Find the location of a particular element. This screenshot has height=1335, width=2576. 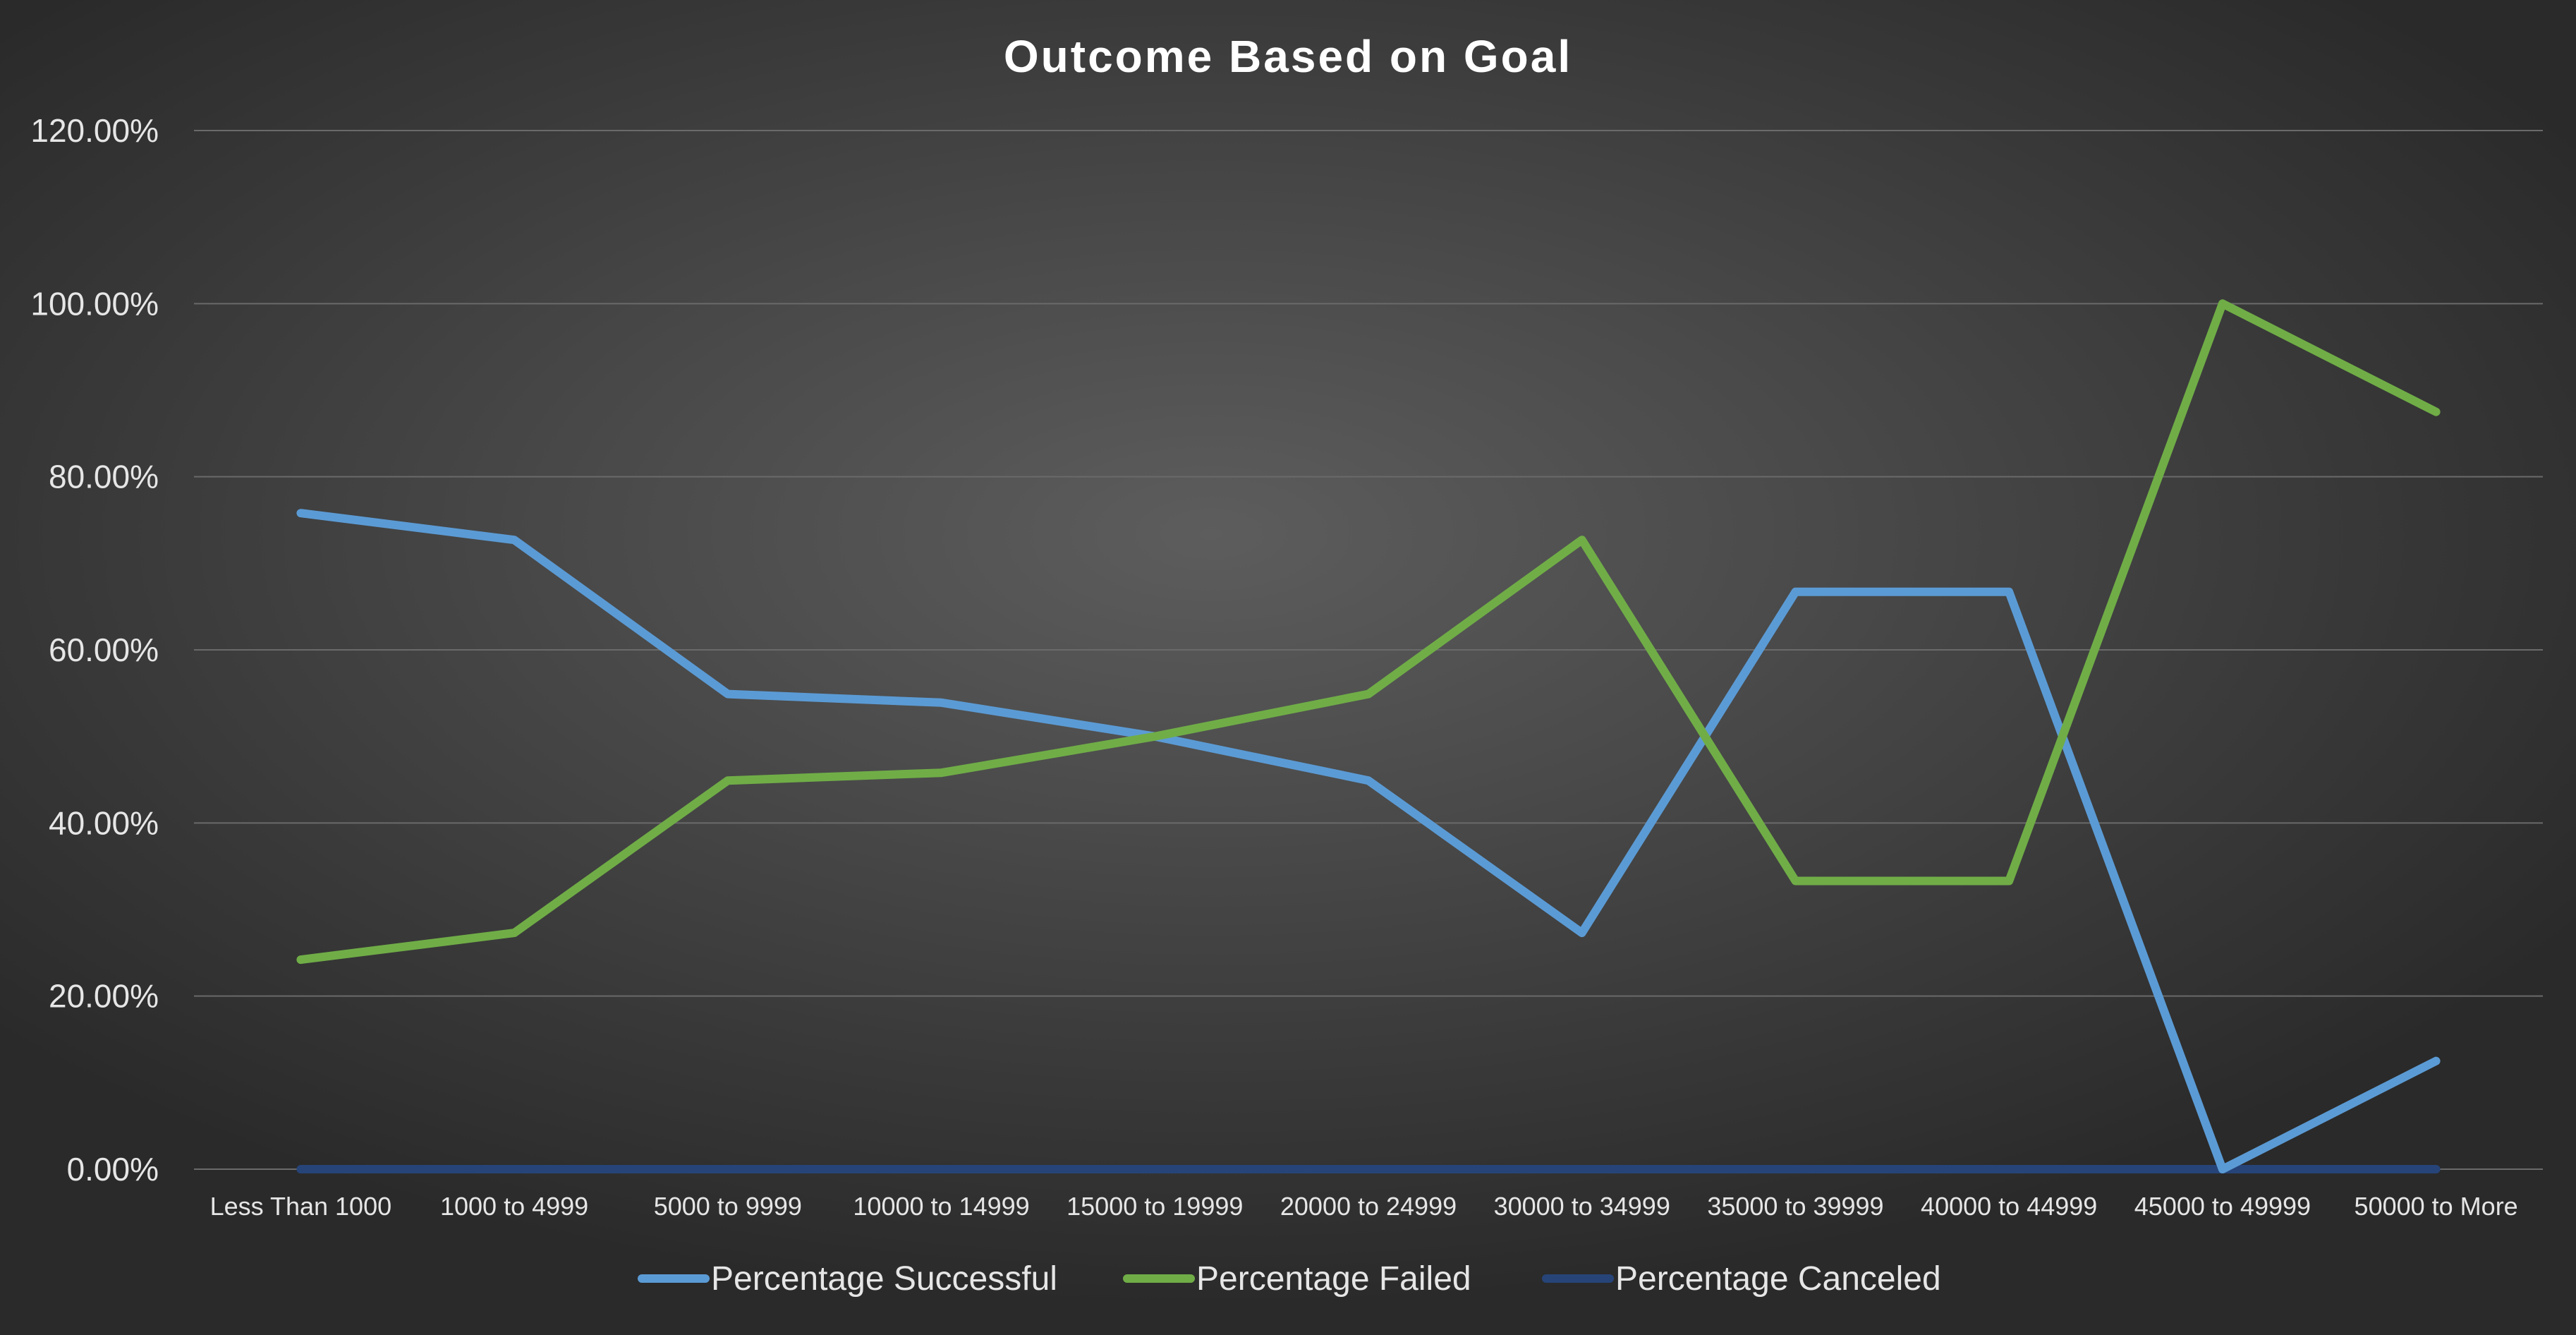

y-tick-label: 20.00% is located at coordinates (104, 997).